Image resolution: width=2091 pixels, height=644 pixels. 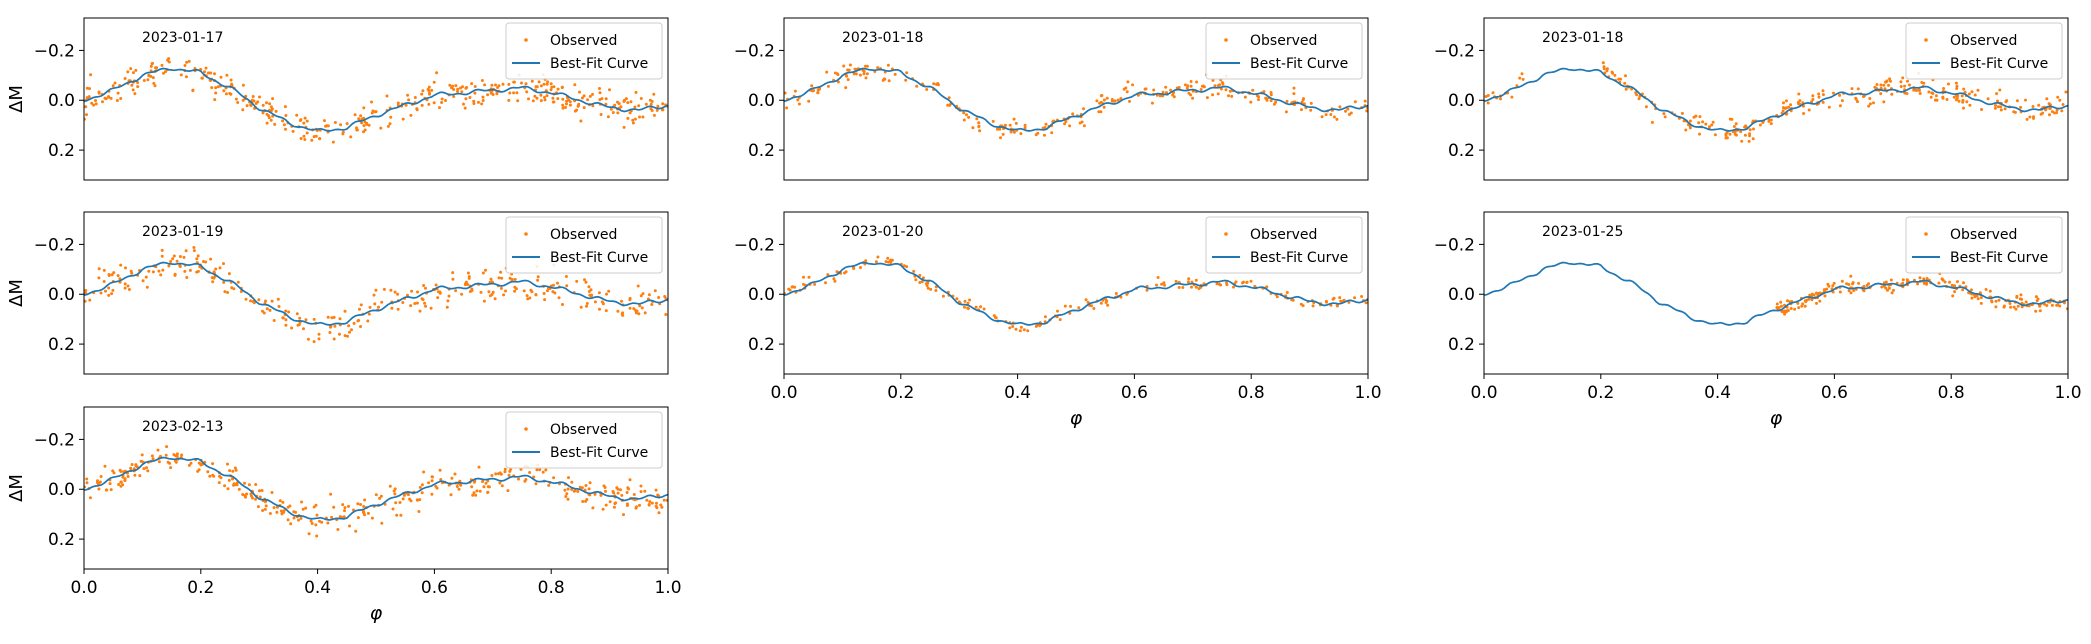 I want to click on legend-observed-marker, so click(x=526, y=234).